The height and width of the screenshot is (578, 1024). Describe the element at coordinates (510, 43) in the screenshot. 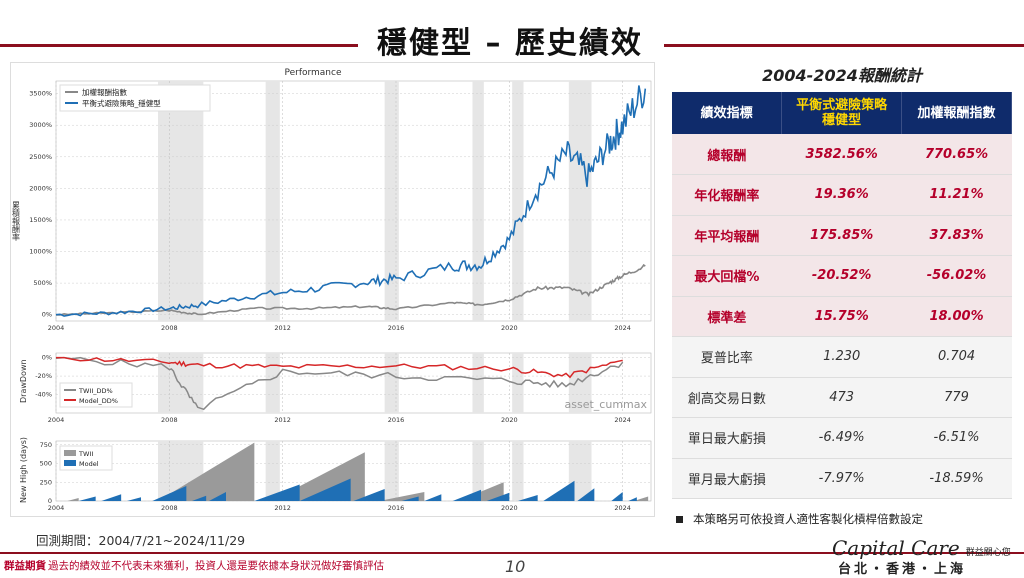

I see `page-title: 穩健型 – 歷史績效` at that location.